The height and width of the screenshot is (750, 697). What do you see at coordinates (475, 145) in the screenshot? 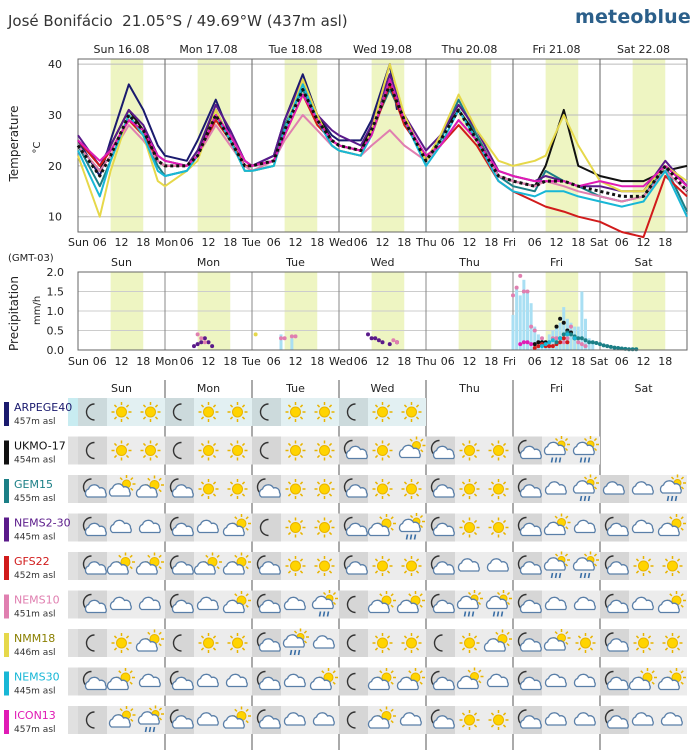
I see `daylight-band` at bounding box center [475, 145].